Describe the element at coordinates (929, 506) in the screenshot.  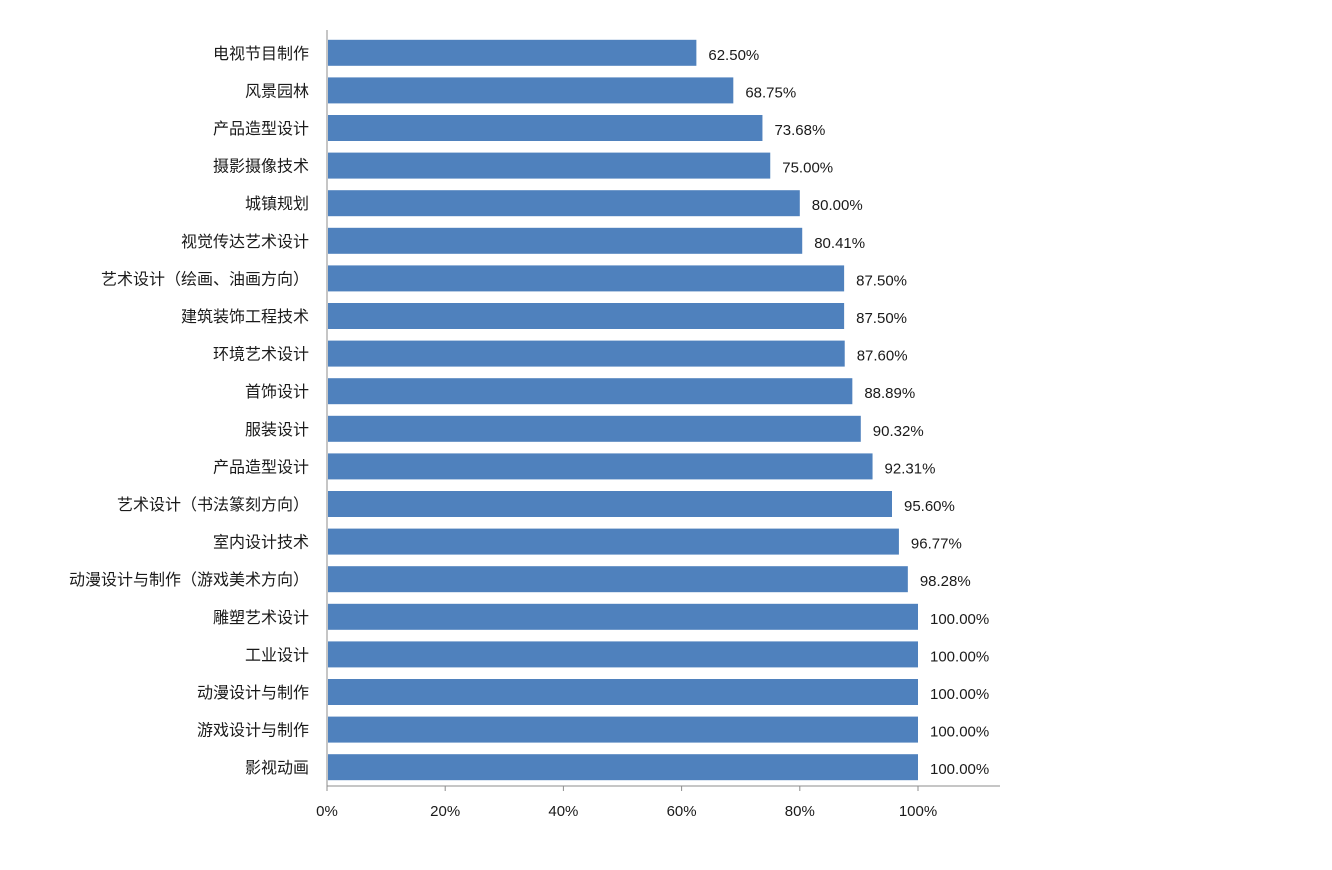
I see `value-label: 95.60%` at that location.